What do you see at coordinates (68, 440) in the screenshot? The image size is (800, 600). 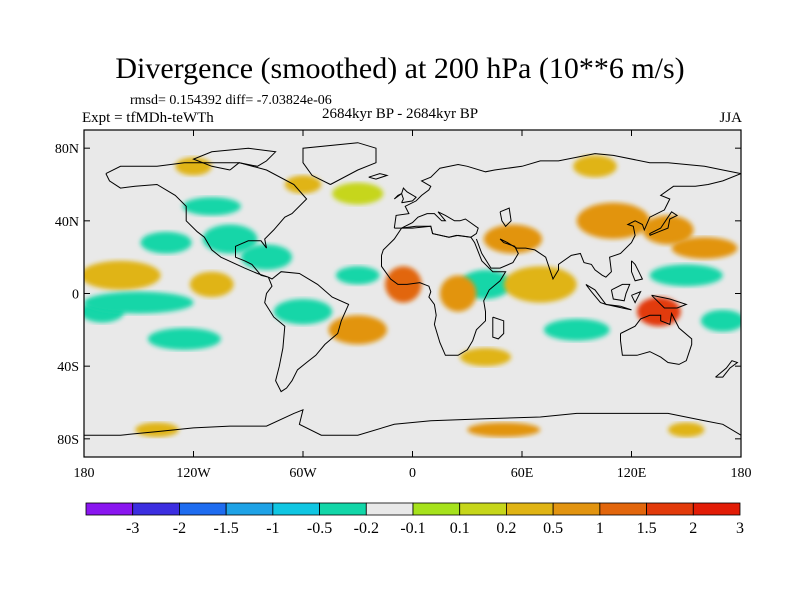 I see `y-tick-label: 80S` at bounding box center [68, 440].